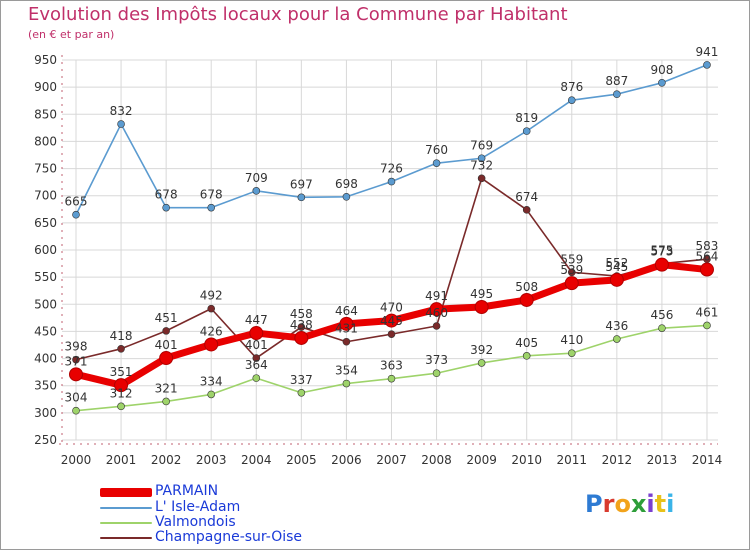  What do you see at coordinates (45, 60) in the screenshot?
I see `y-tick-label: 950` at bounding box center [45, 60].